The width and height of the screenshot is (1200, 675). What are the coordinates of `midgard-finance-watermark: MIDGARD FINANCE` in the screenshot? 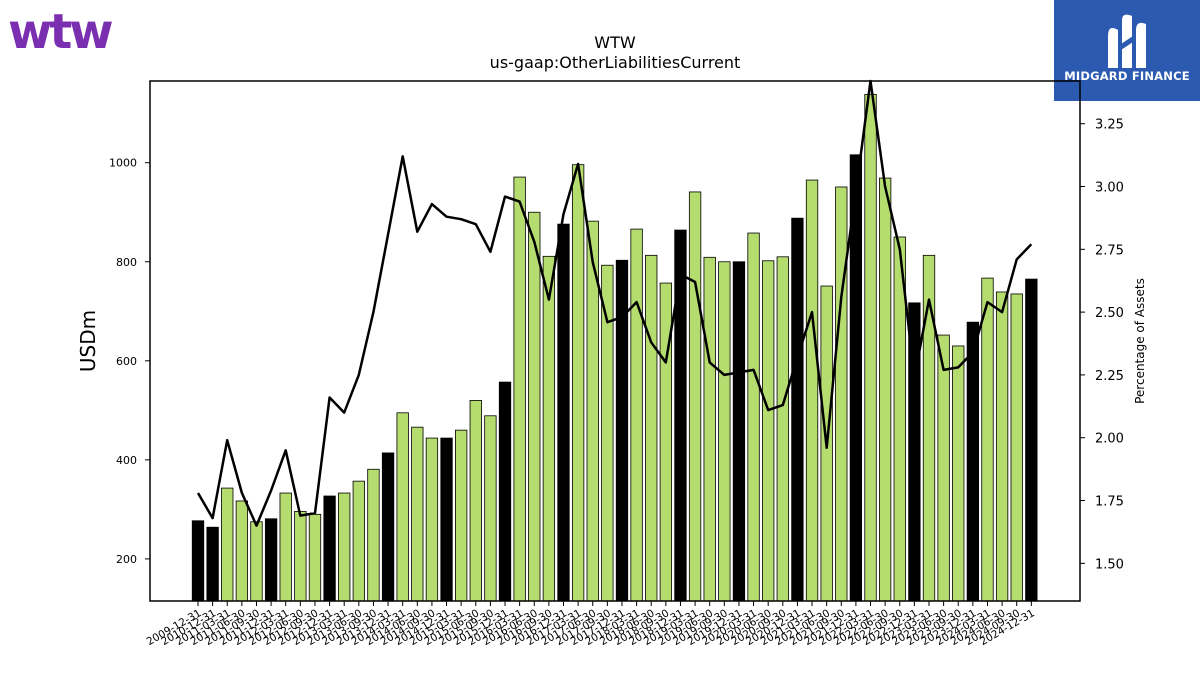 It's located at (1127, 50).